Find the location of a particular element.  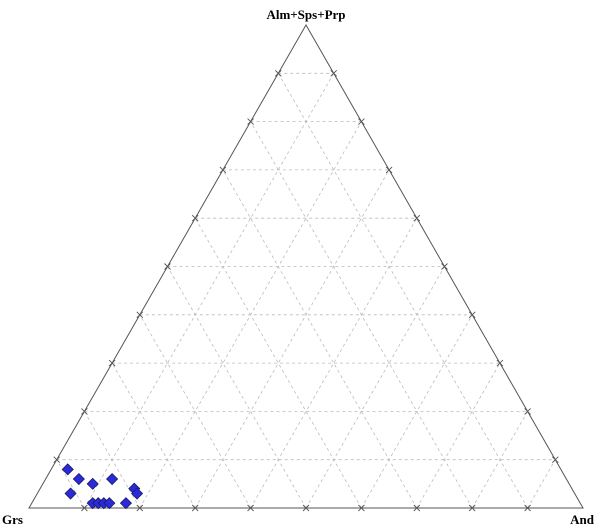

tick-bottom-2-b is located at coordinates (140, 508).